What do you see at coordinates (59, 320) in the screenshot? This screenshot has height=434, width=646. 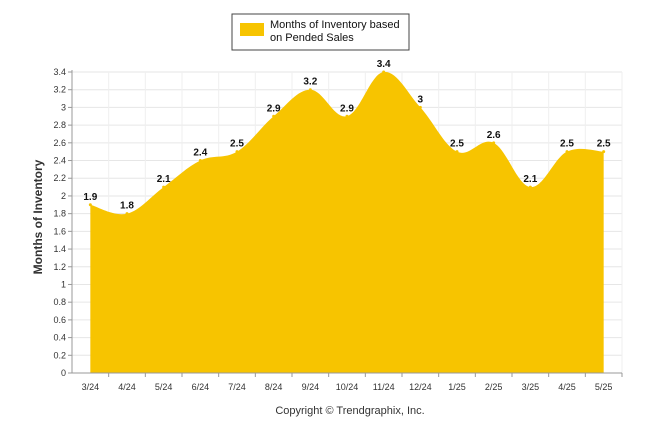 I see `y-tick-label: 0.6` at bounding box center [59, 320].